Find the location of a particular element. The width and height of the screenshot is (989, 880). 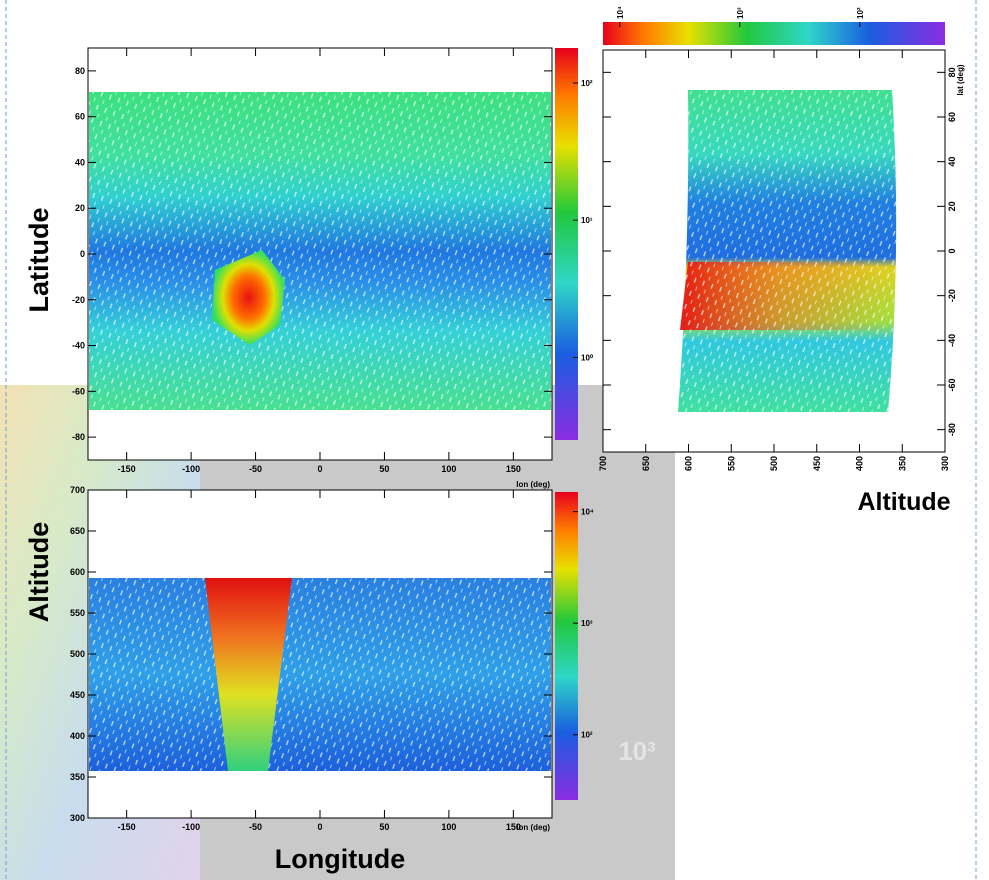

x-tick-label: 350 is located at coordinates (902, 463).